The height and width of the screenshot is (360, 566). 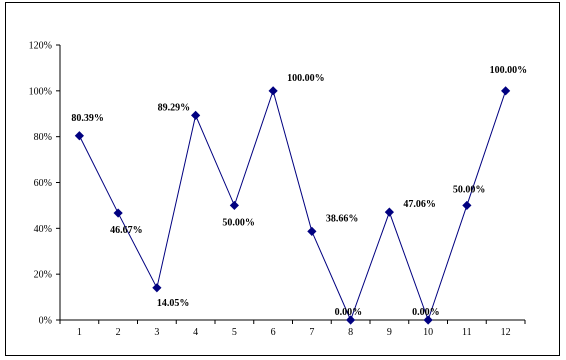 I want to click on x-tick-label: 3, so click(x=156, y=332).